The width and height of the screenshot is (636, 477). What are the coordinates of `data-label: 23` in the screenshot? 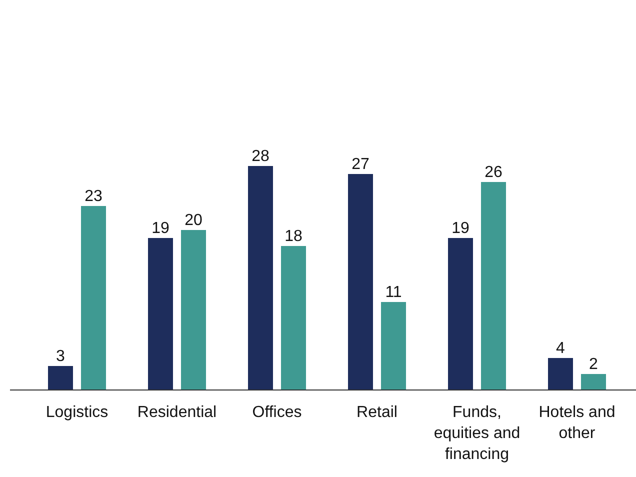 It's located at (93, 196).